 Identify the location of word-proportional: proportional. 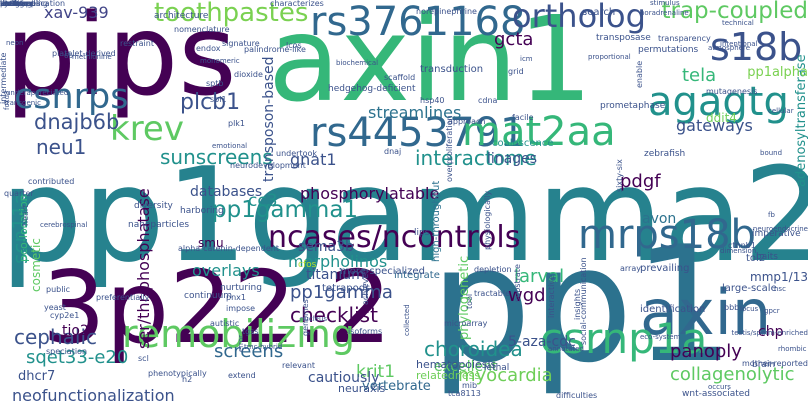
(609, 57).